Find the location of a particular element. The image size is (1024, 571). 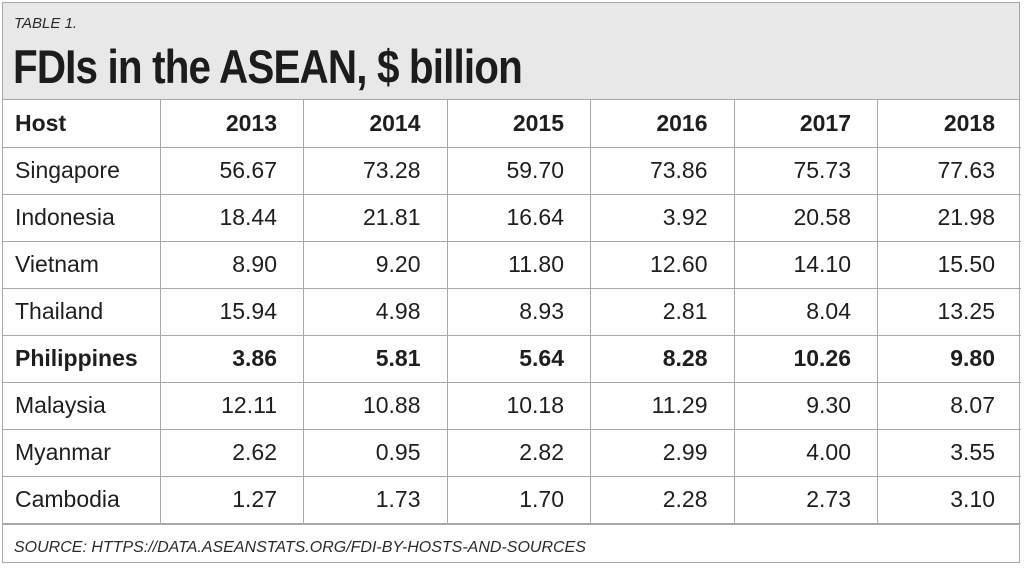

host-cell: Malaysia is located at coordinates (82, 405).